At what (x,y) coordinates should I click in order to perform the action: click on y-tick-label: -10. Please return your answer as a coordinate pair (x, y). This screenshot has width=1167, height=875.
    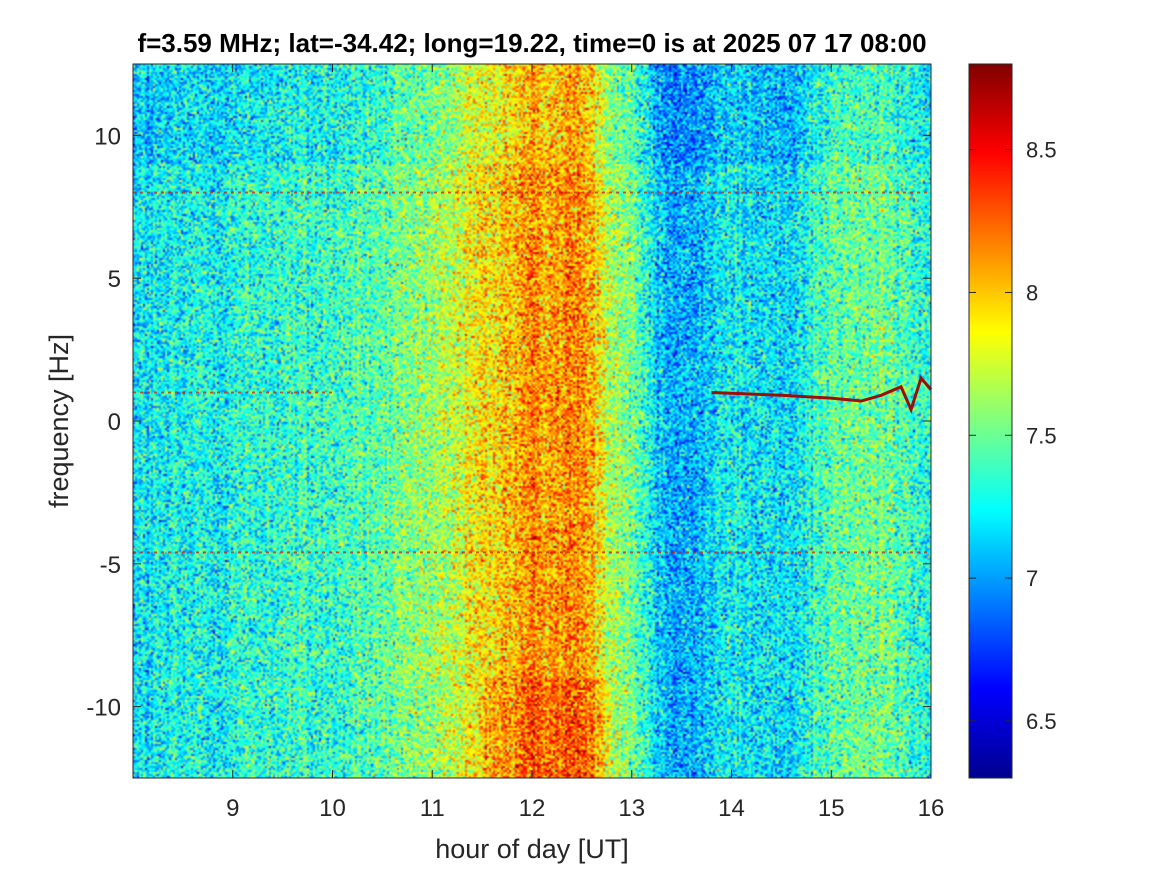
    Looking at the image, I should click on (103, 708).